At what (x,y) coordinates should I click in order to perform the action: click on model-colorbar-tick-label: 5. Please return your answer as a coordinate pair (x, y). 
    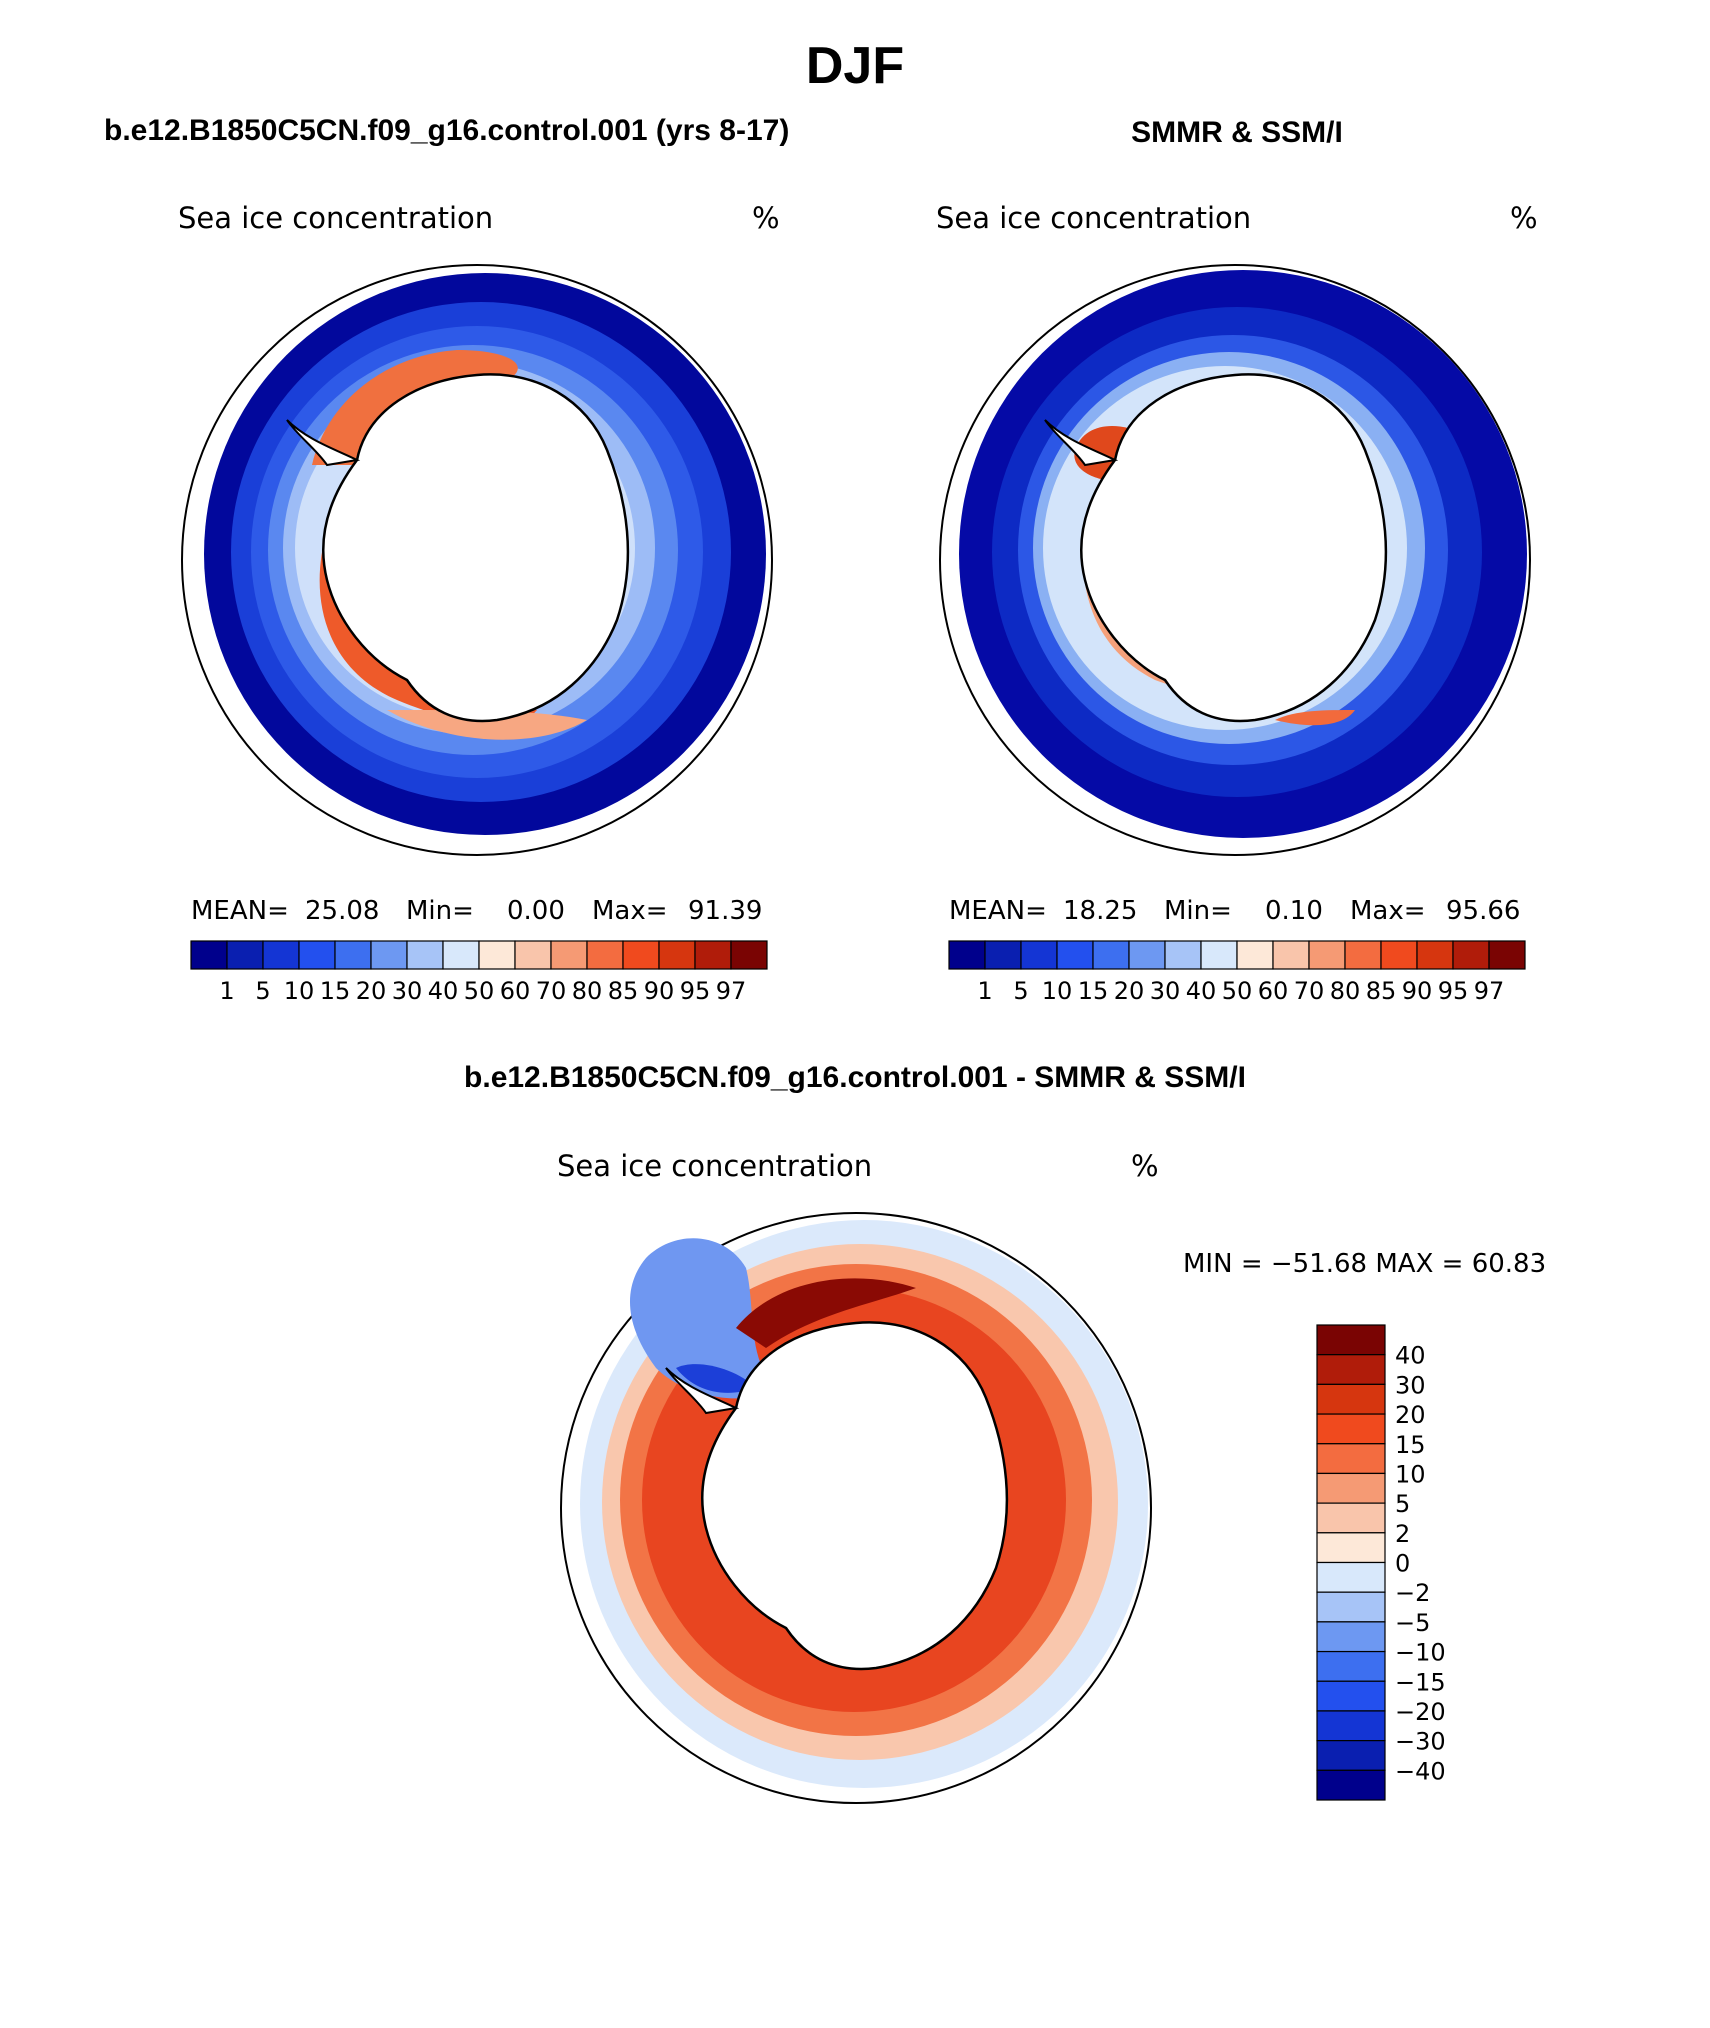
    Looking at the image, I should click on (262, 991).